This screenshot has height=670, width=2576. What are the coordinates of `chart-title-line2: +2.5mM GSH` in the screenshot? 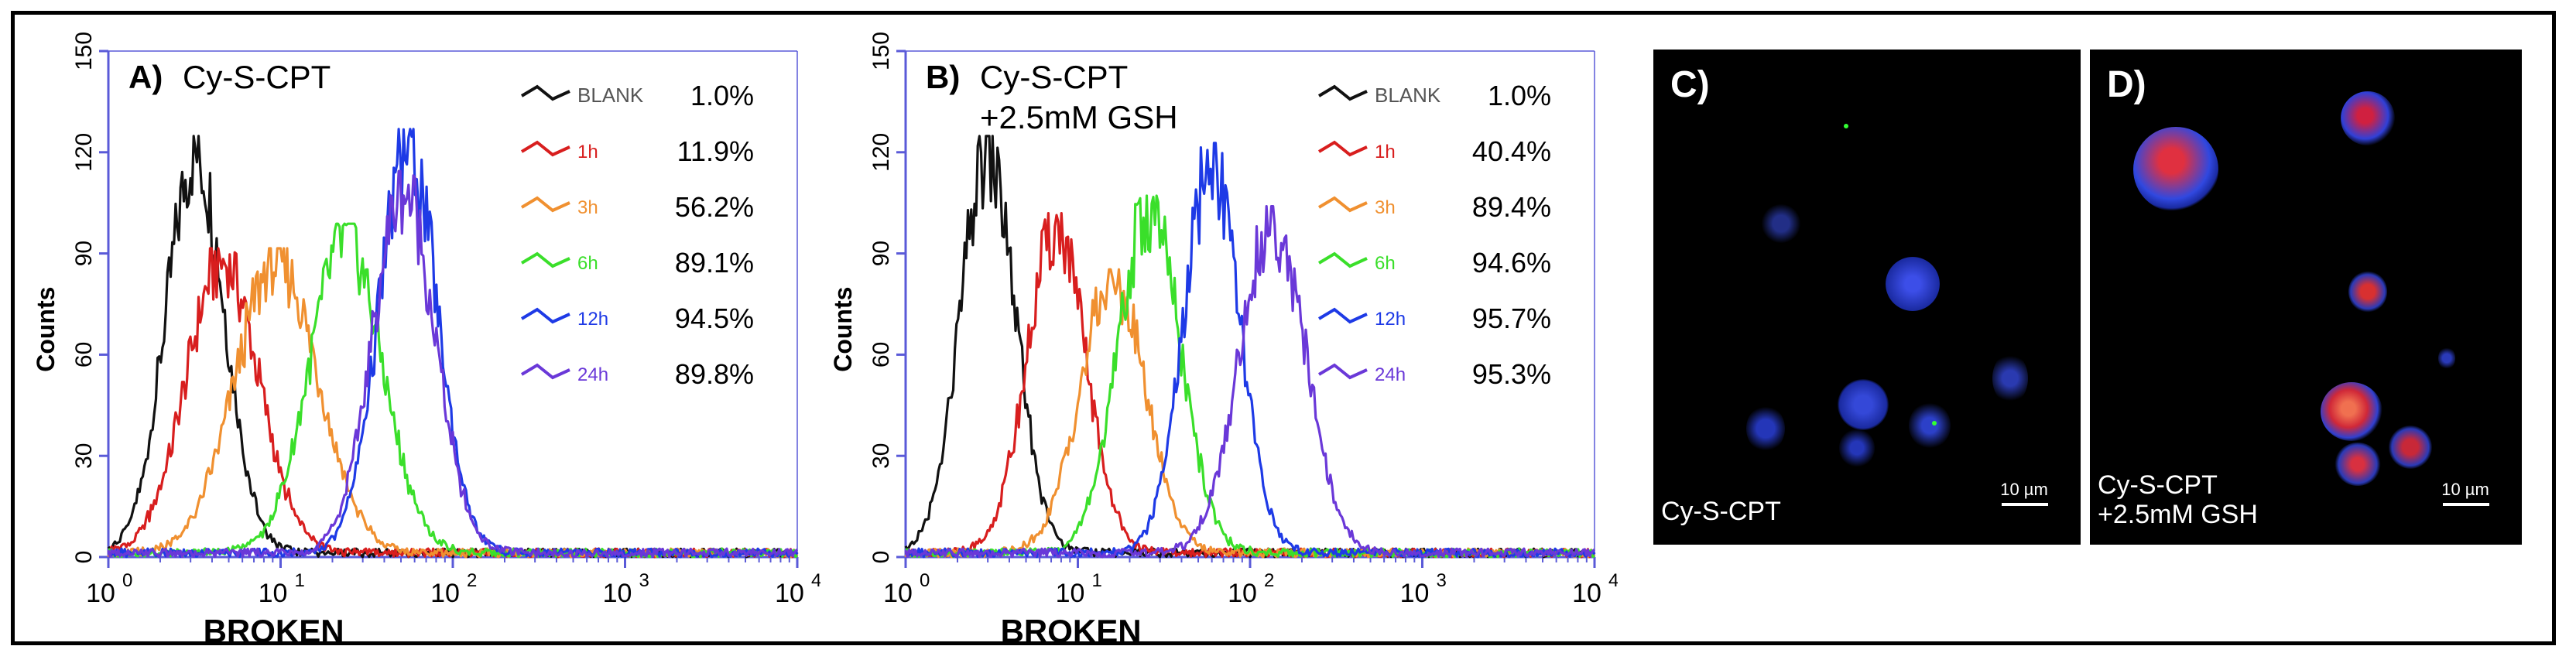 It's located at (1079, 117).